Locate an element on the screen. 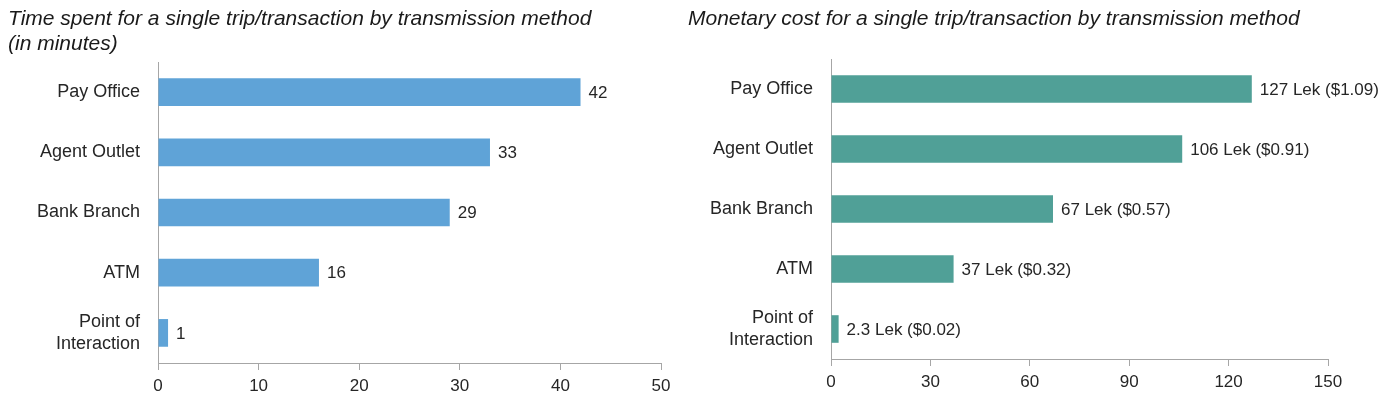 Image resolution: width=1398 pixels, height=400 pixels. x-tick-label: 20 is located at coordinates (359, 385).